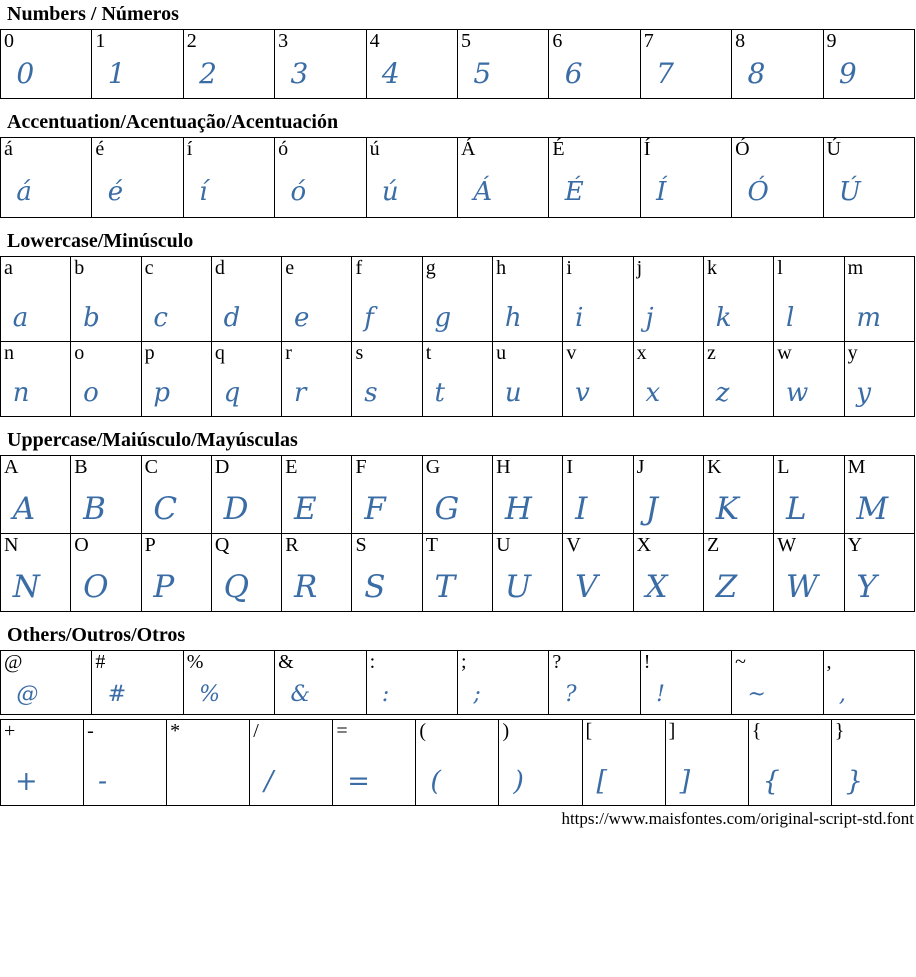  I want to click on script-glyph: u, so click(513, 393).